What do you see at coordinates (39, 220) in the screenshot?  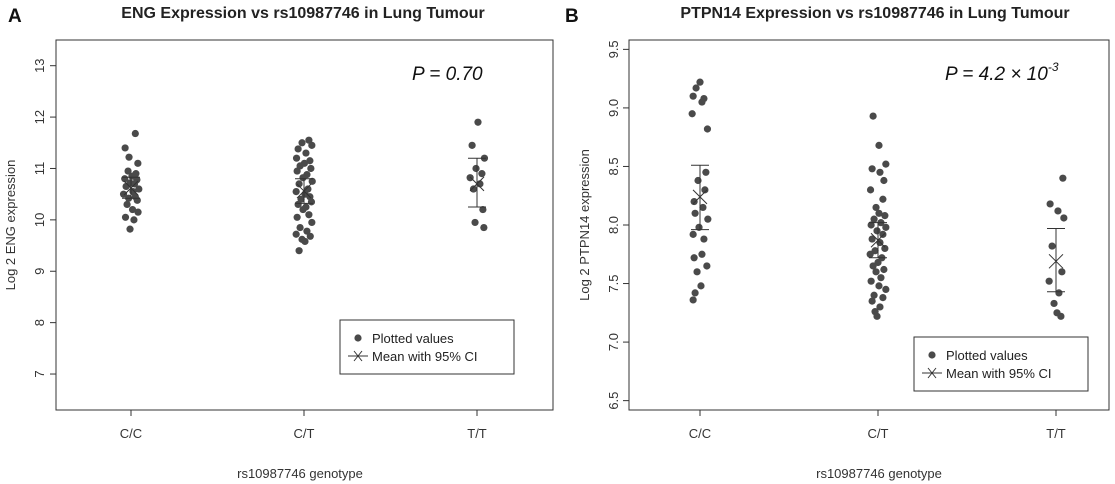 I see `y-tick-label-a: 10` at bounding box center [39, 220].